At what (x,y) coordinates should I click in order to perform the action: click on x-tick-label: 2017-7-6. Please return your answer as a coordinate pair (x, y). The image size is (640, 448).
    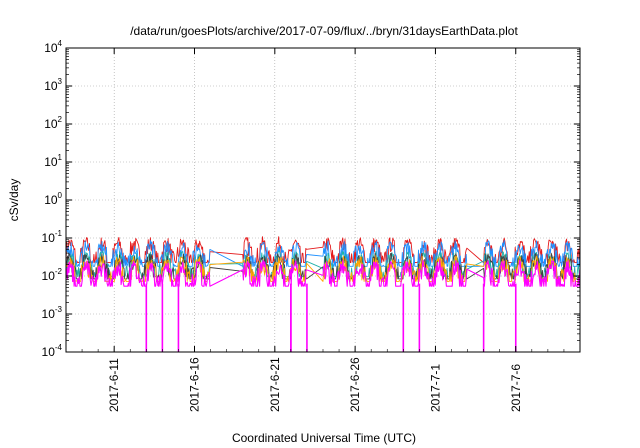
    Looking at the image, I should click on (516, 388).